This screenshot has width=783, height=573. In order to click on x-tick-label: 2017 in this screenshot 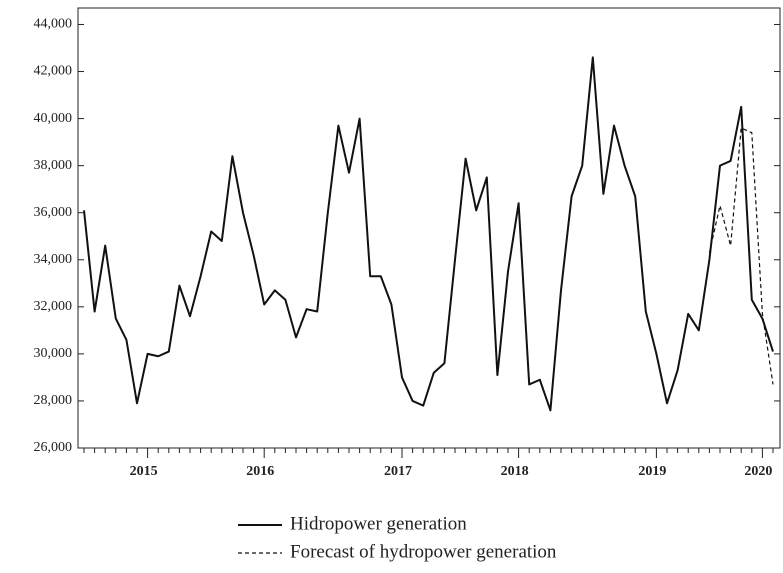, I will do `click(398, 471)`.